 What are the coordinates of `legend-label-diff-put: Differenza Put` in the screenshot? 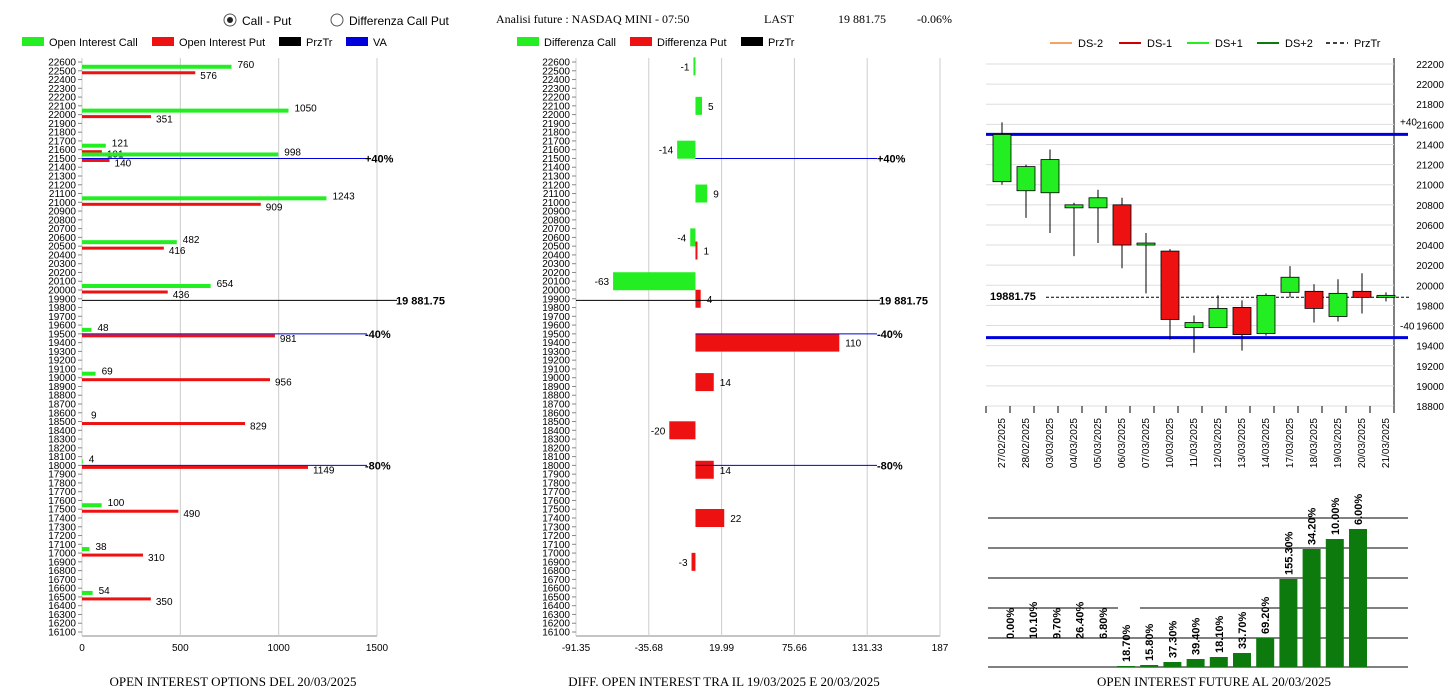 It's located at (692, 43).